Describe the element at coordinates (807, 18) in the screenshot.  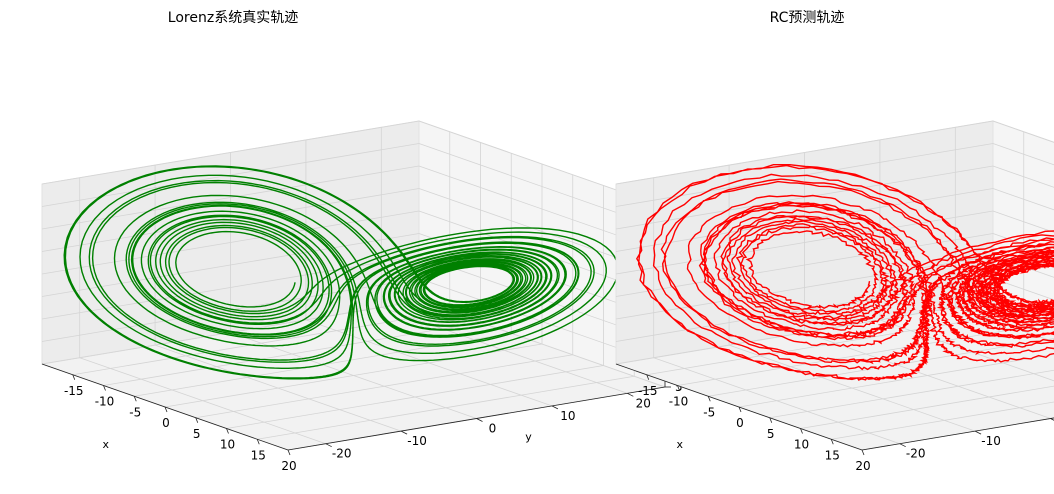
I see `chart-title: RC预测轨迹` at that location.